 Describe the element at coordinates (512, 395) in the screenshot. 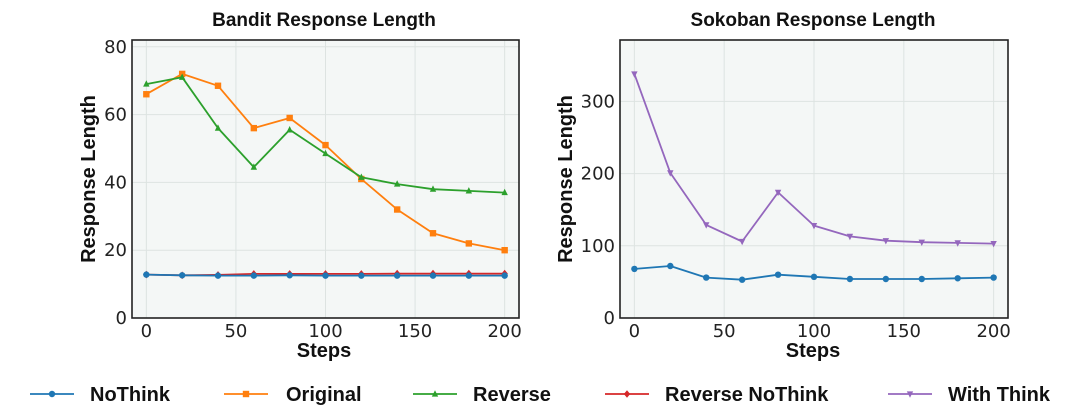

I see `legend-label-reverse: Reverse` at that location.